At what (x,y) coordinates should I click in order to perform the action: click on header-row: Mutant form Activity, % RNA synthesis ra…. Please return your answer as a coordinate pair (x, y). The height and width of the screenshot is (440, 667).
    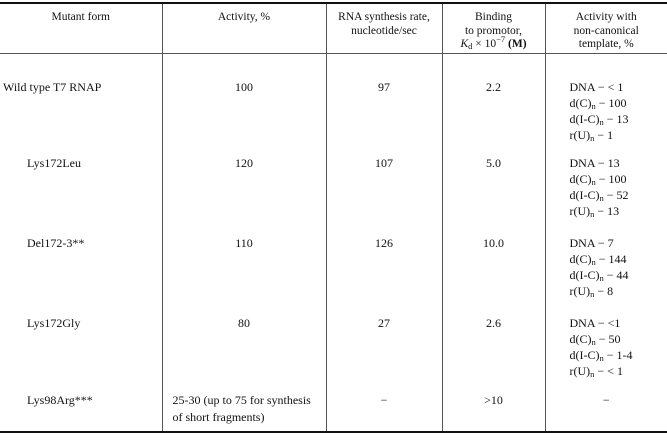
    Looking at the image, I should click on (333, 28).